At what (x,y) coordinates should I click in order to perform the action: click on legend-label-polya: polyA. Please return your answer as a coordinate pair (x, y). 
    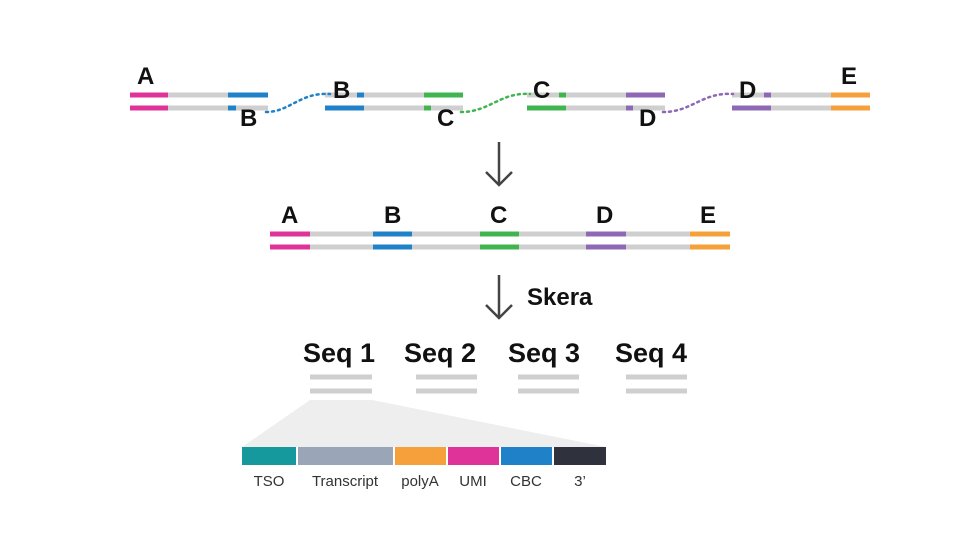
    Looking at the image, I should click on (420, 481).